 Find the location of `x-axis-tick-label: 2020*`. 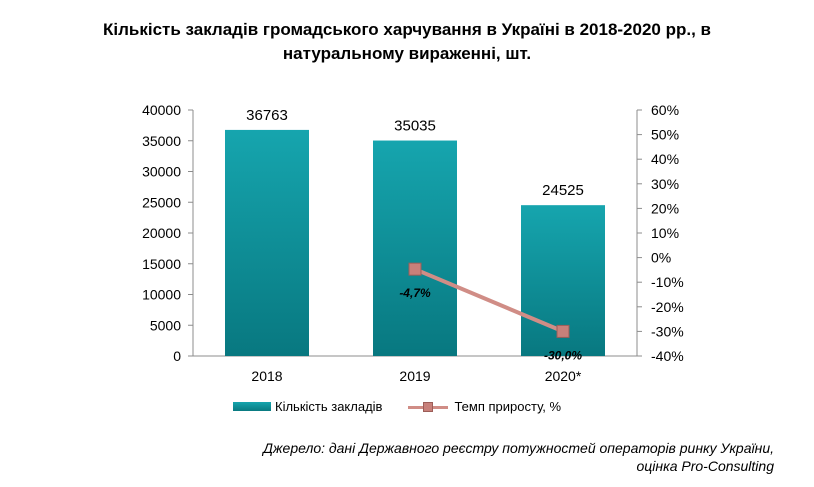

x-axis-tick-label: 2020* is located at coordinates (563, 376).